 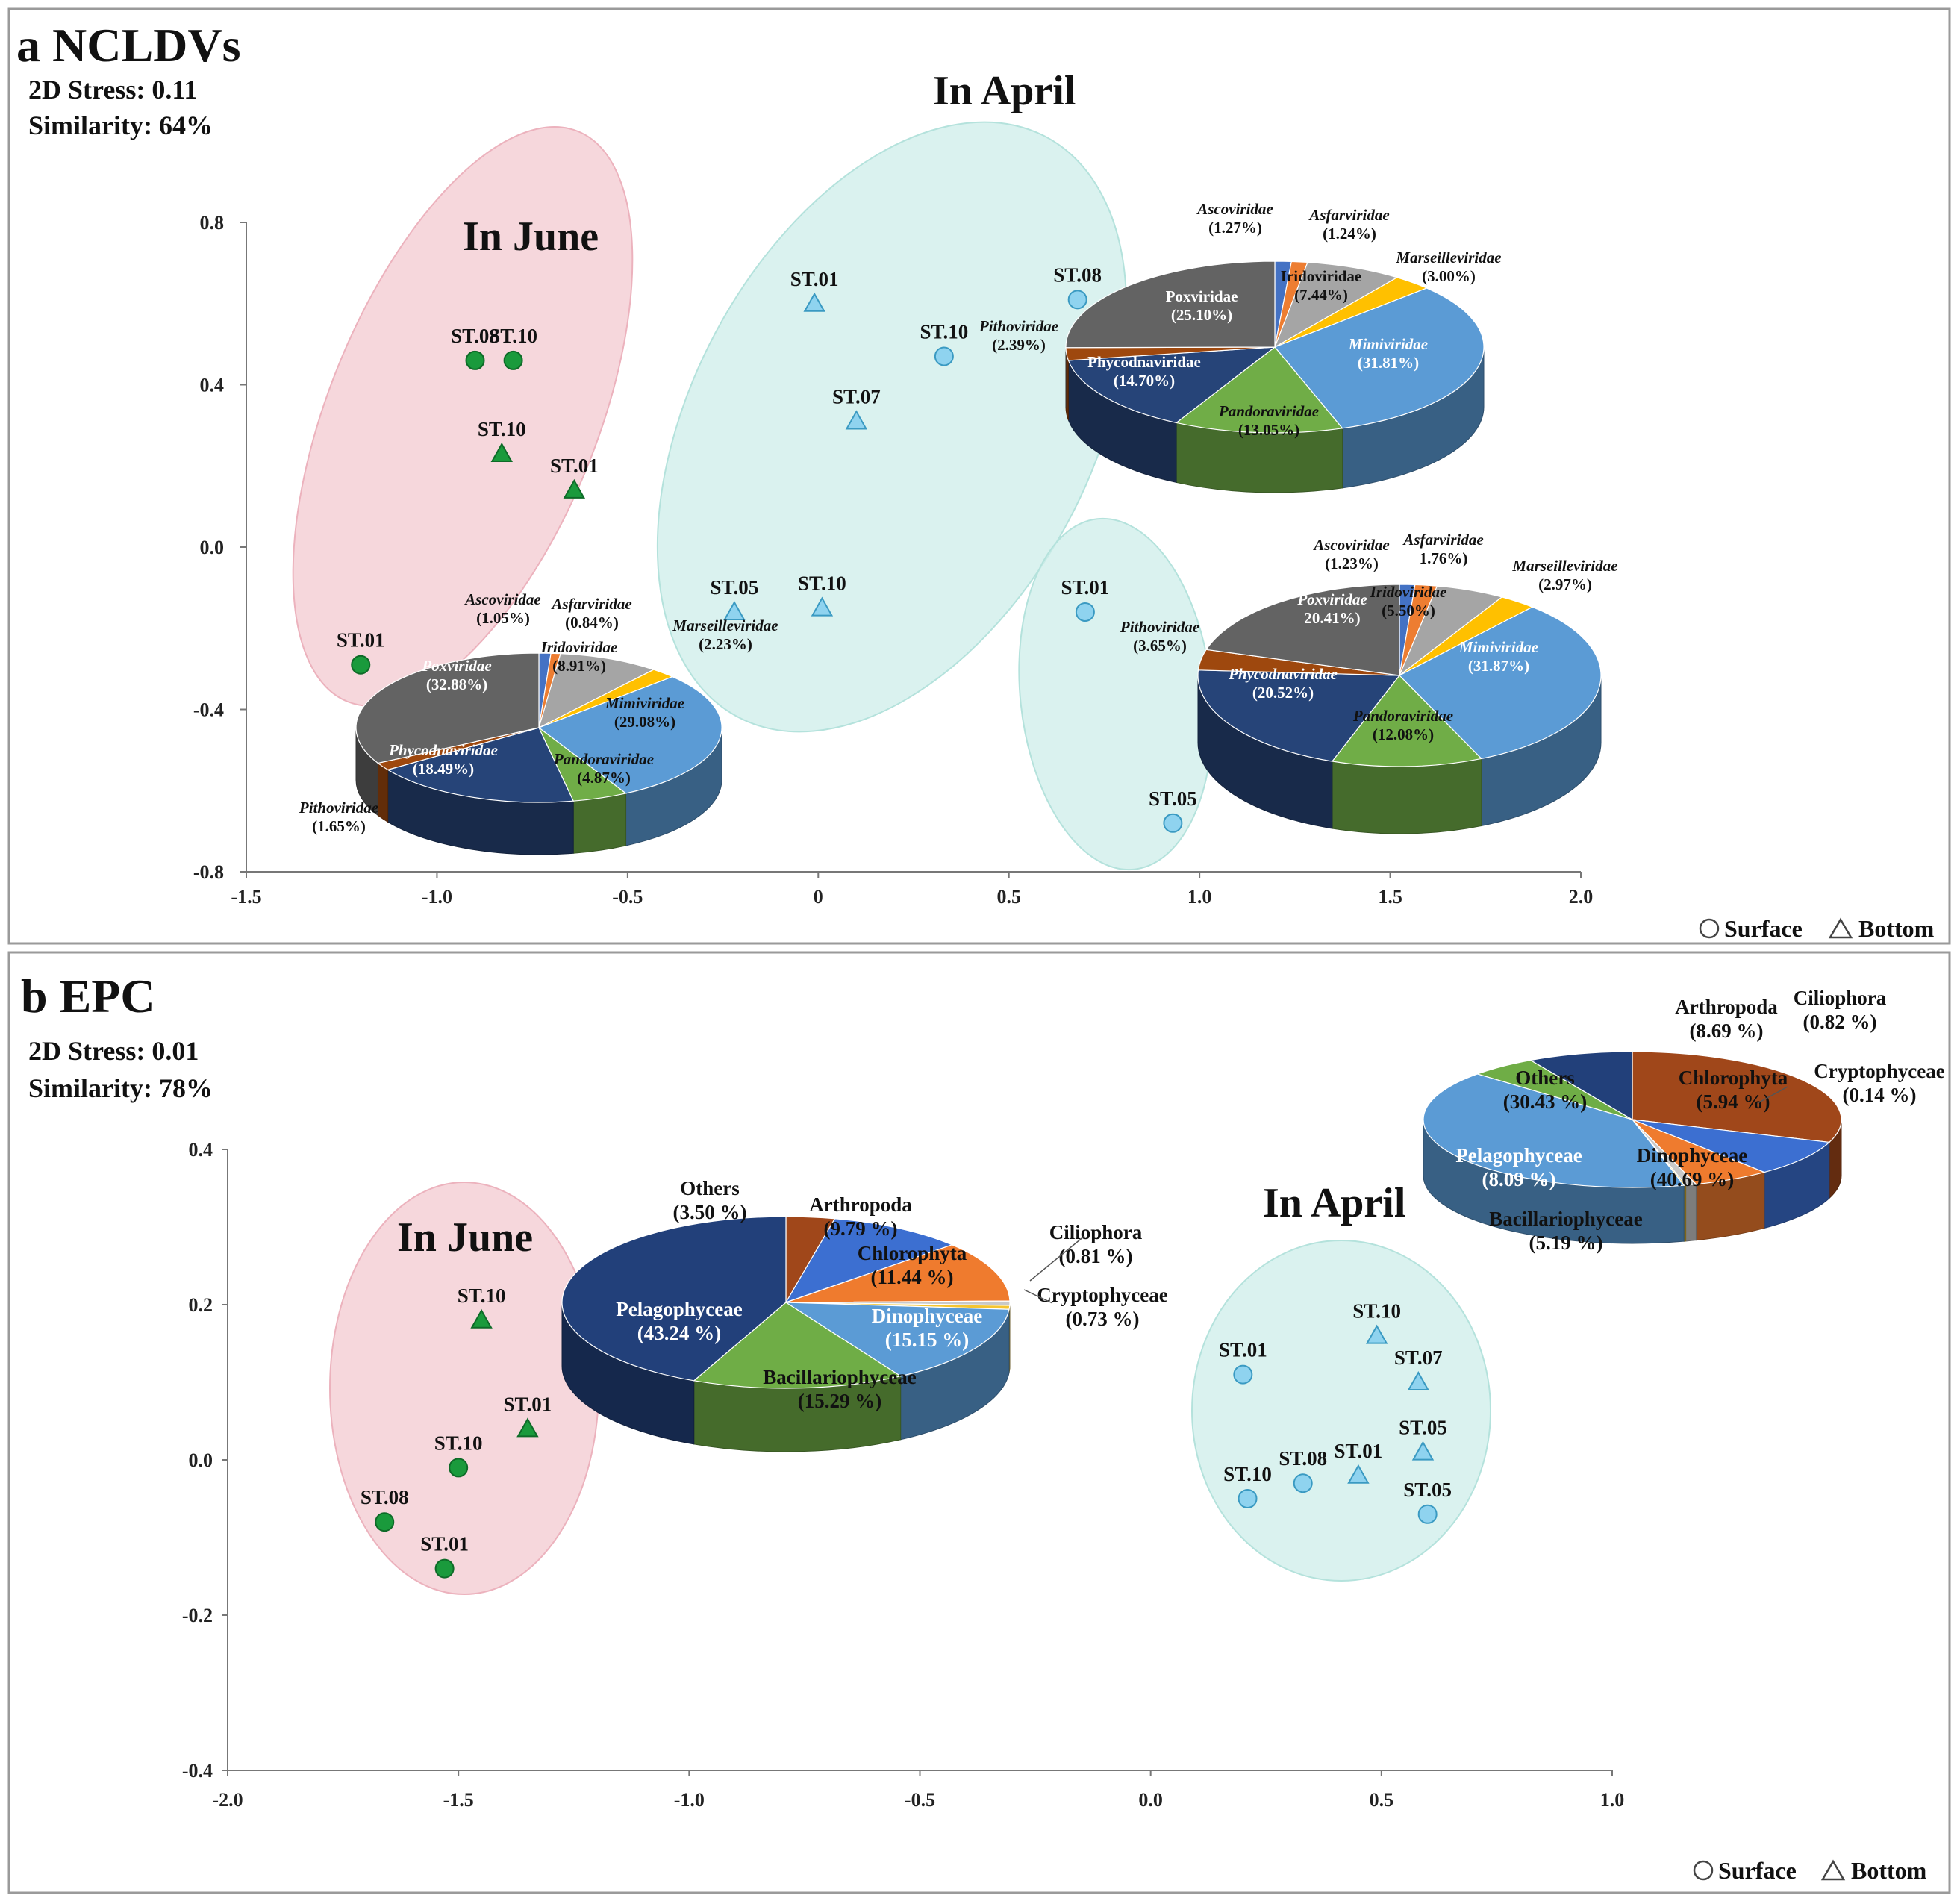 What do you see at coordinates (201, 1305) in the screenshot?
I see `y-tick-label: 0.2` at bounding box center [201, 1305].